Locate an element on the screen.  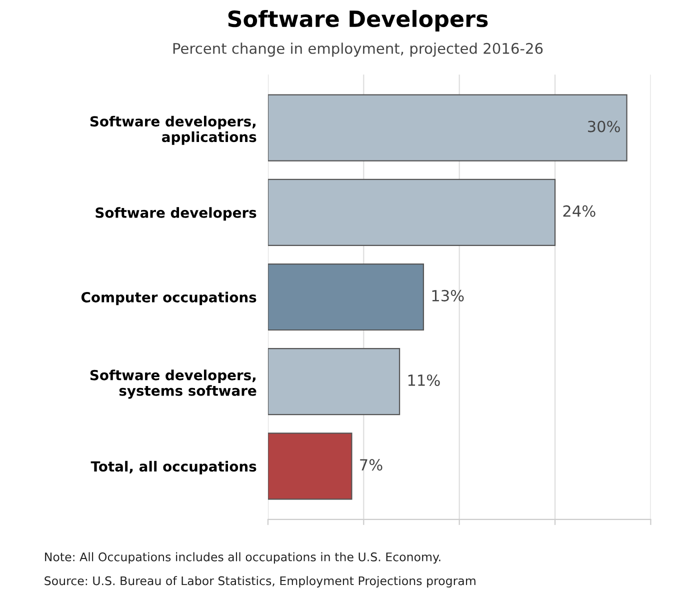
data-label: 24% is located at coordinates (579, 211).